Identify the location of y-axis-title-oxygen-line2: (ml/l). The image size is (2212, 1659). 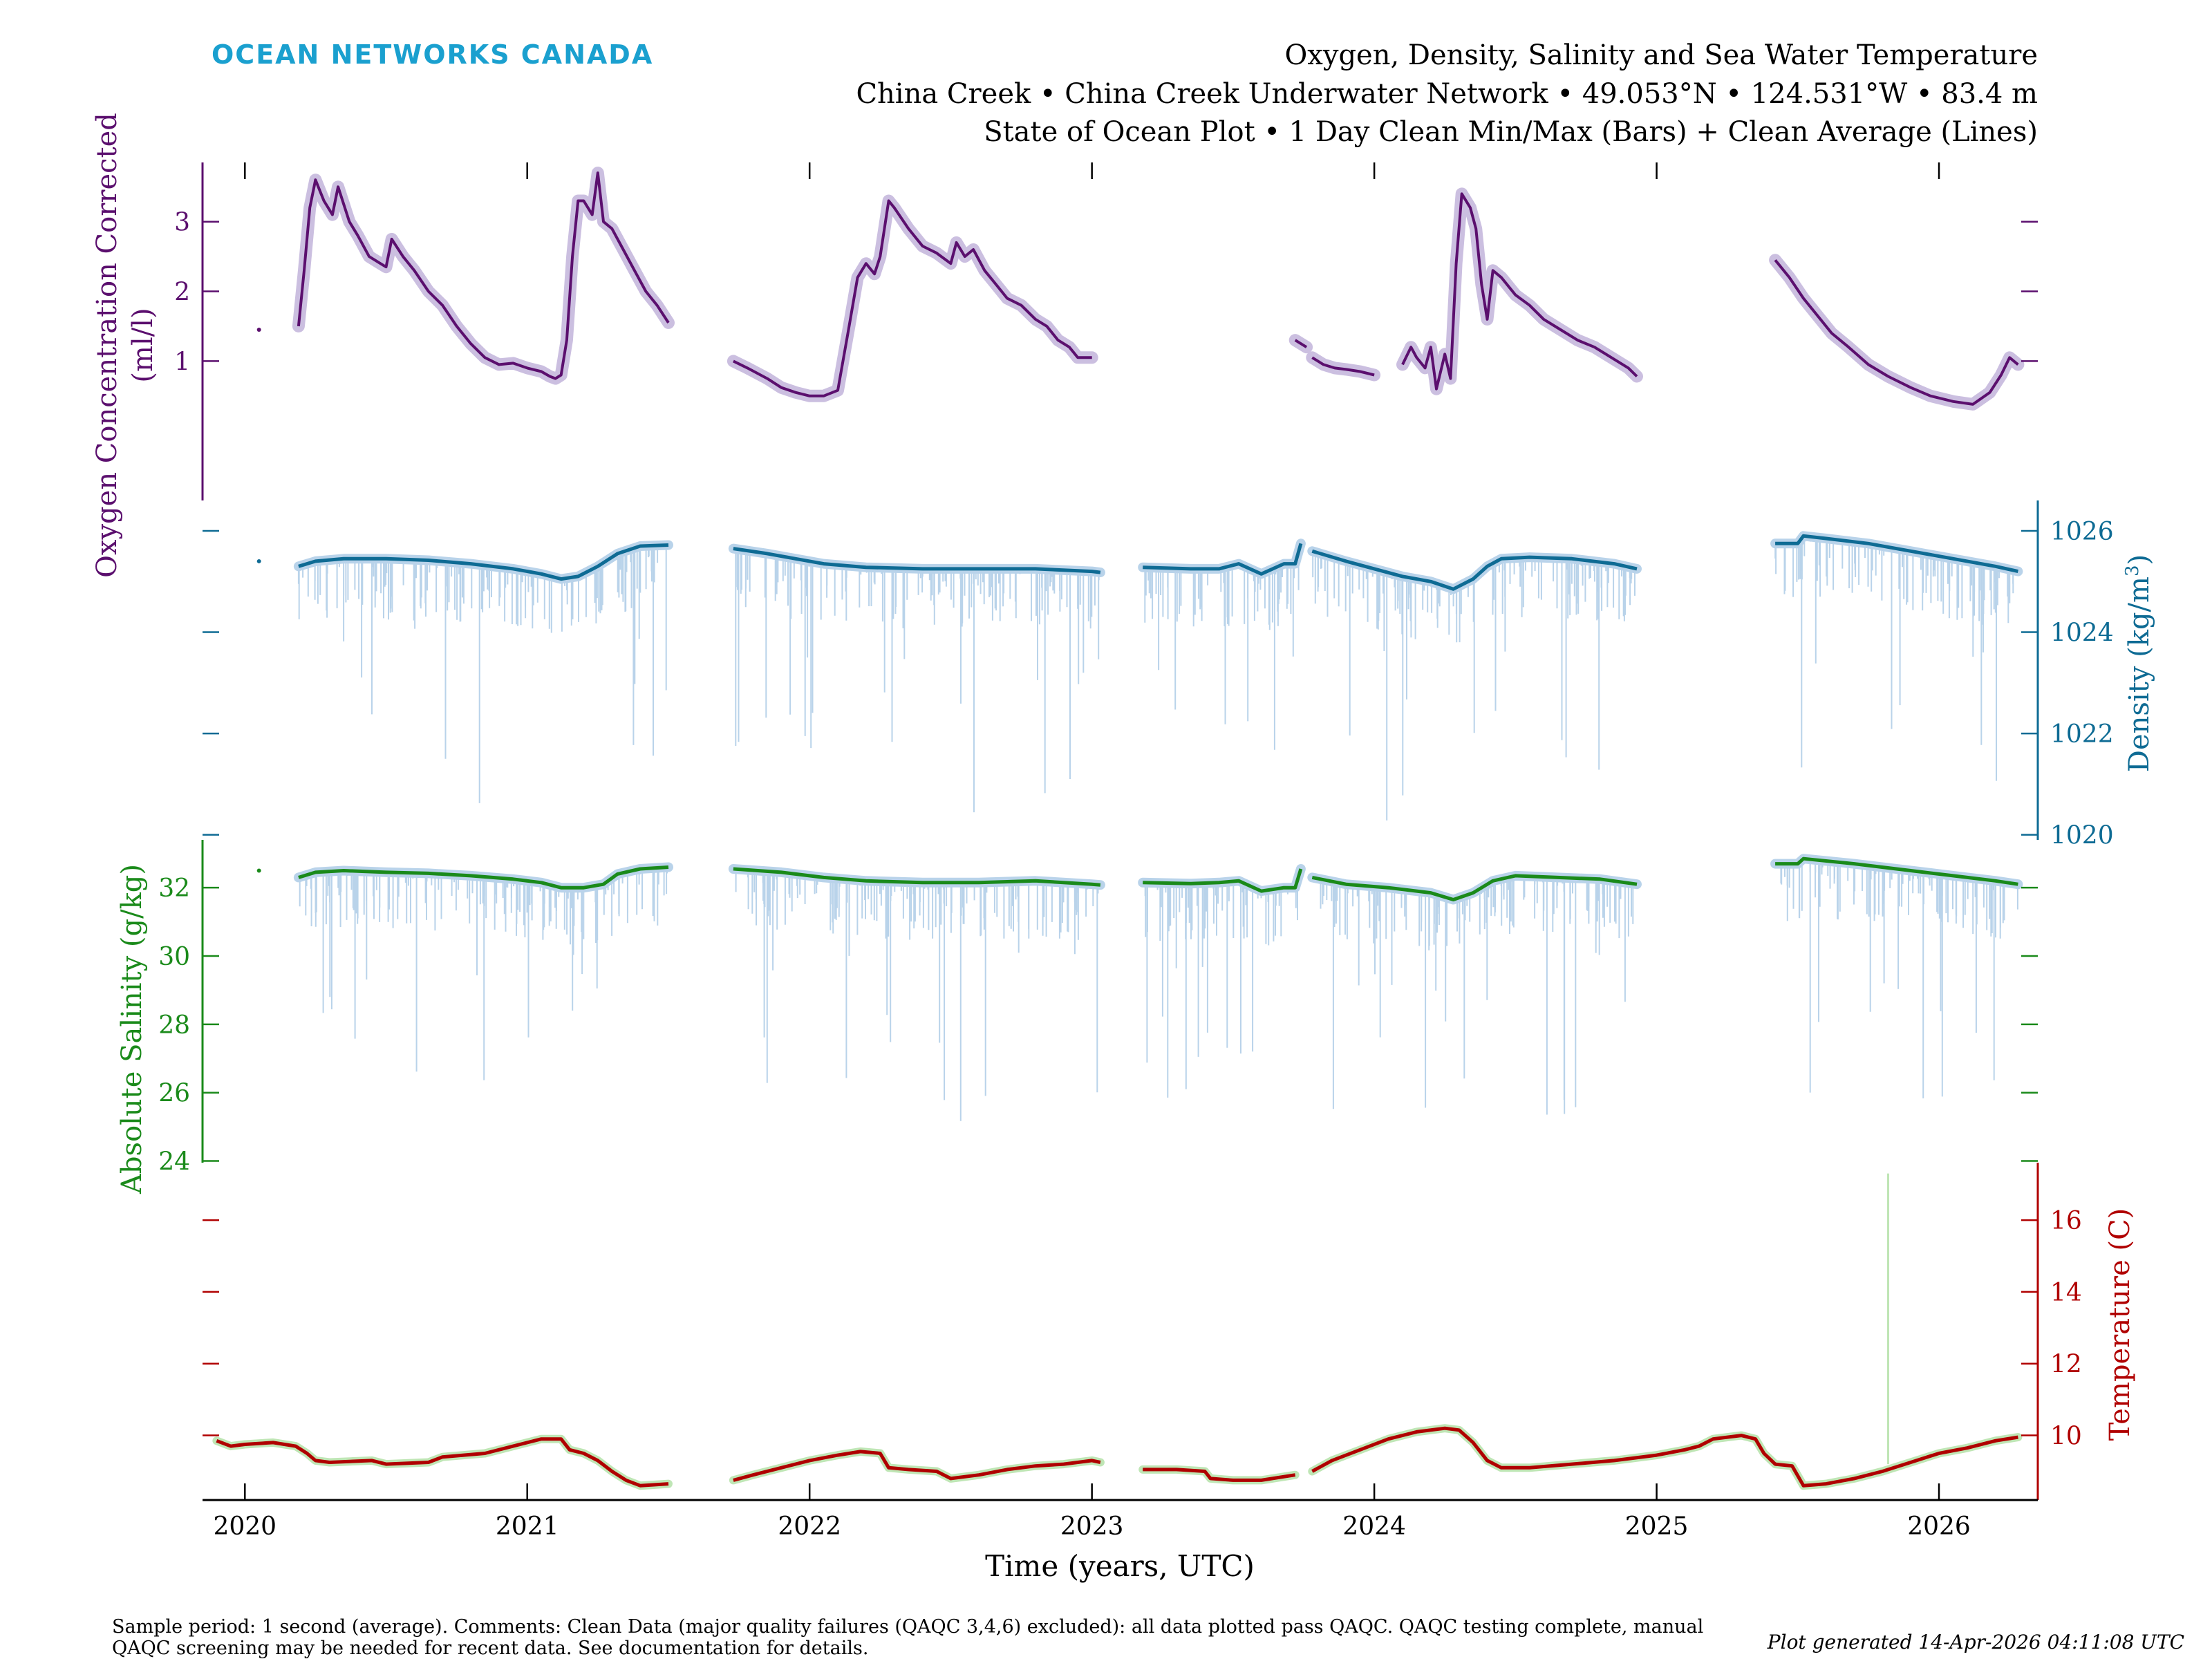
(143, 345).